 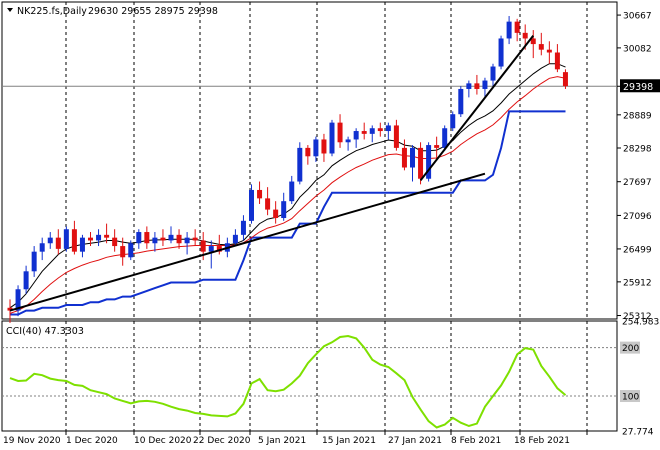 I want to click on price-tick-label: 27096, so click(x=637, y=217).